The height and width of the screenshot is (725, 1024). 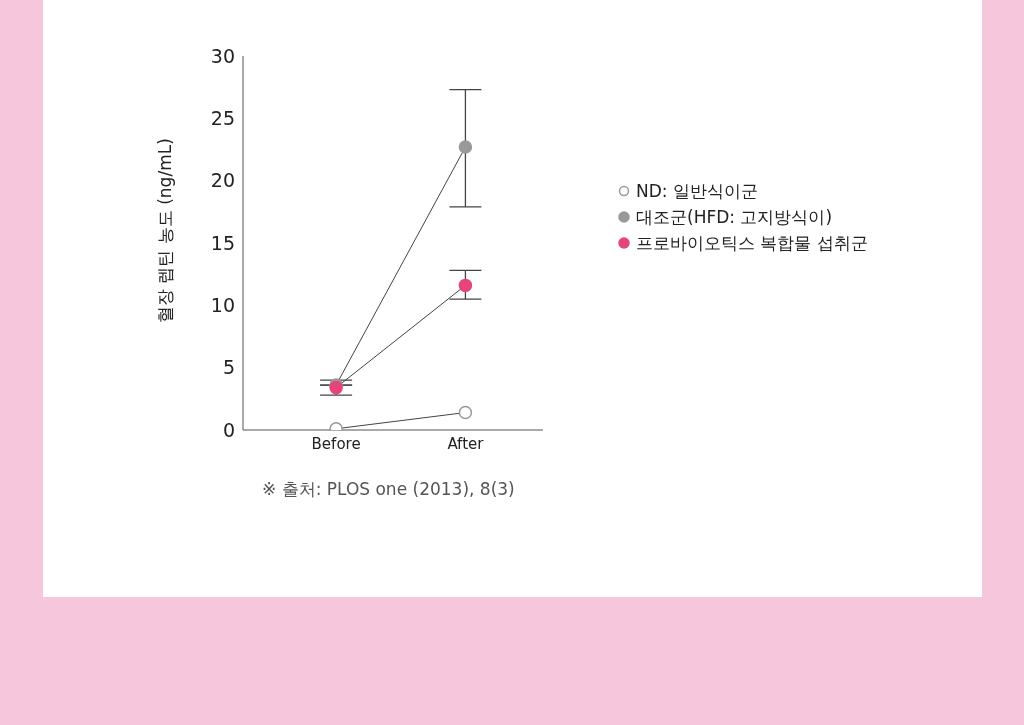 I want to click on legend-label: 대조군(HFD: 고지방식이), so click(x=734, y=217).